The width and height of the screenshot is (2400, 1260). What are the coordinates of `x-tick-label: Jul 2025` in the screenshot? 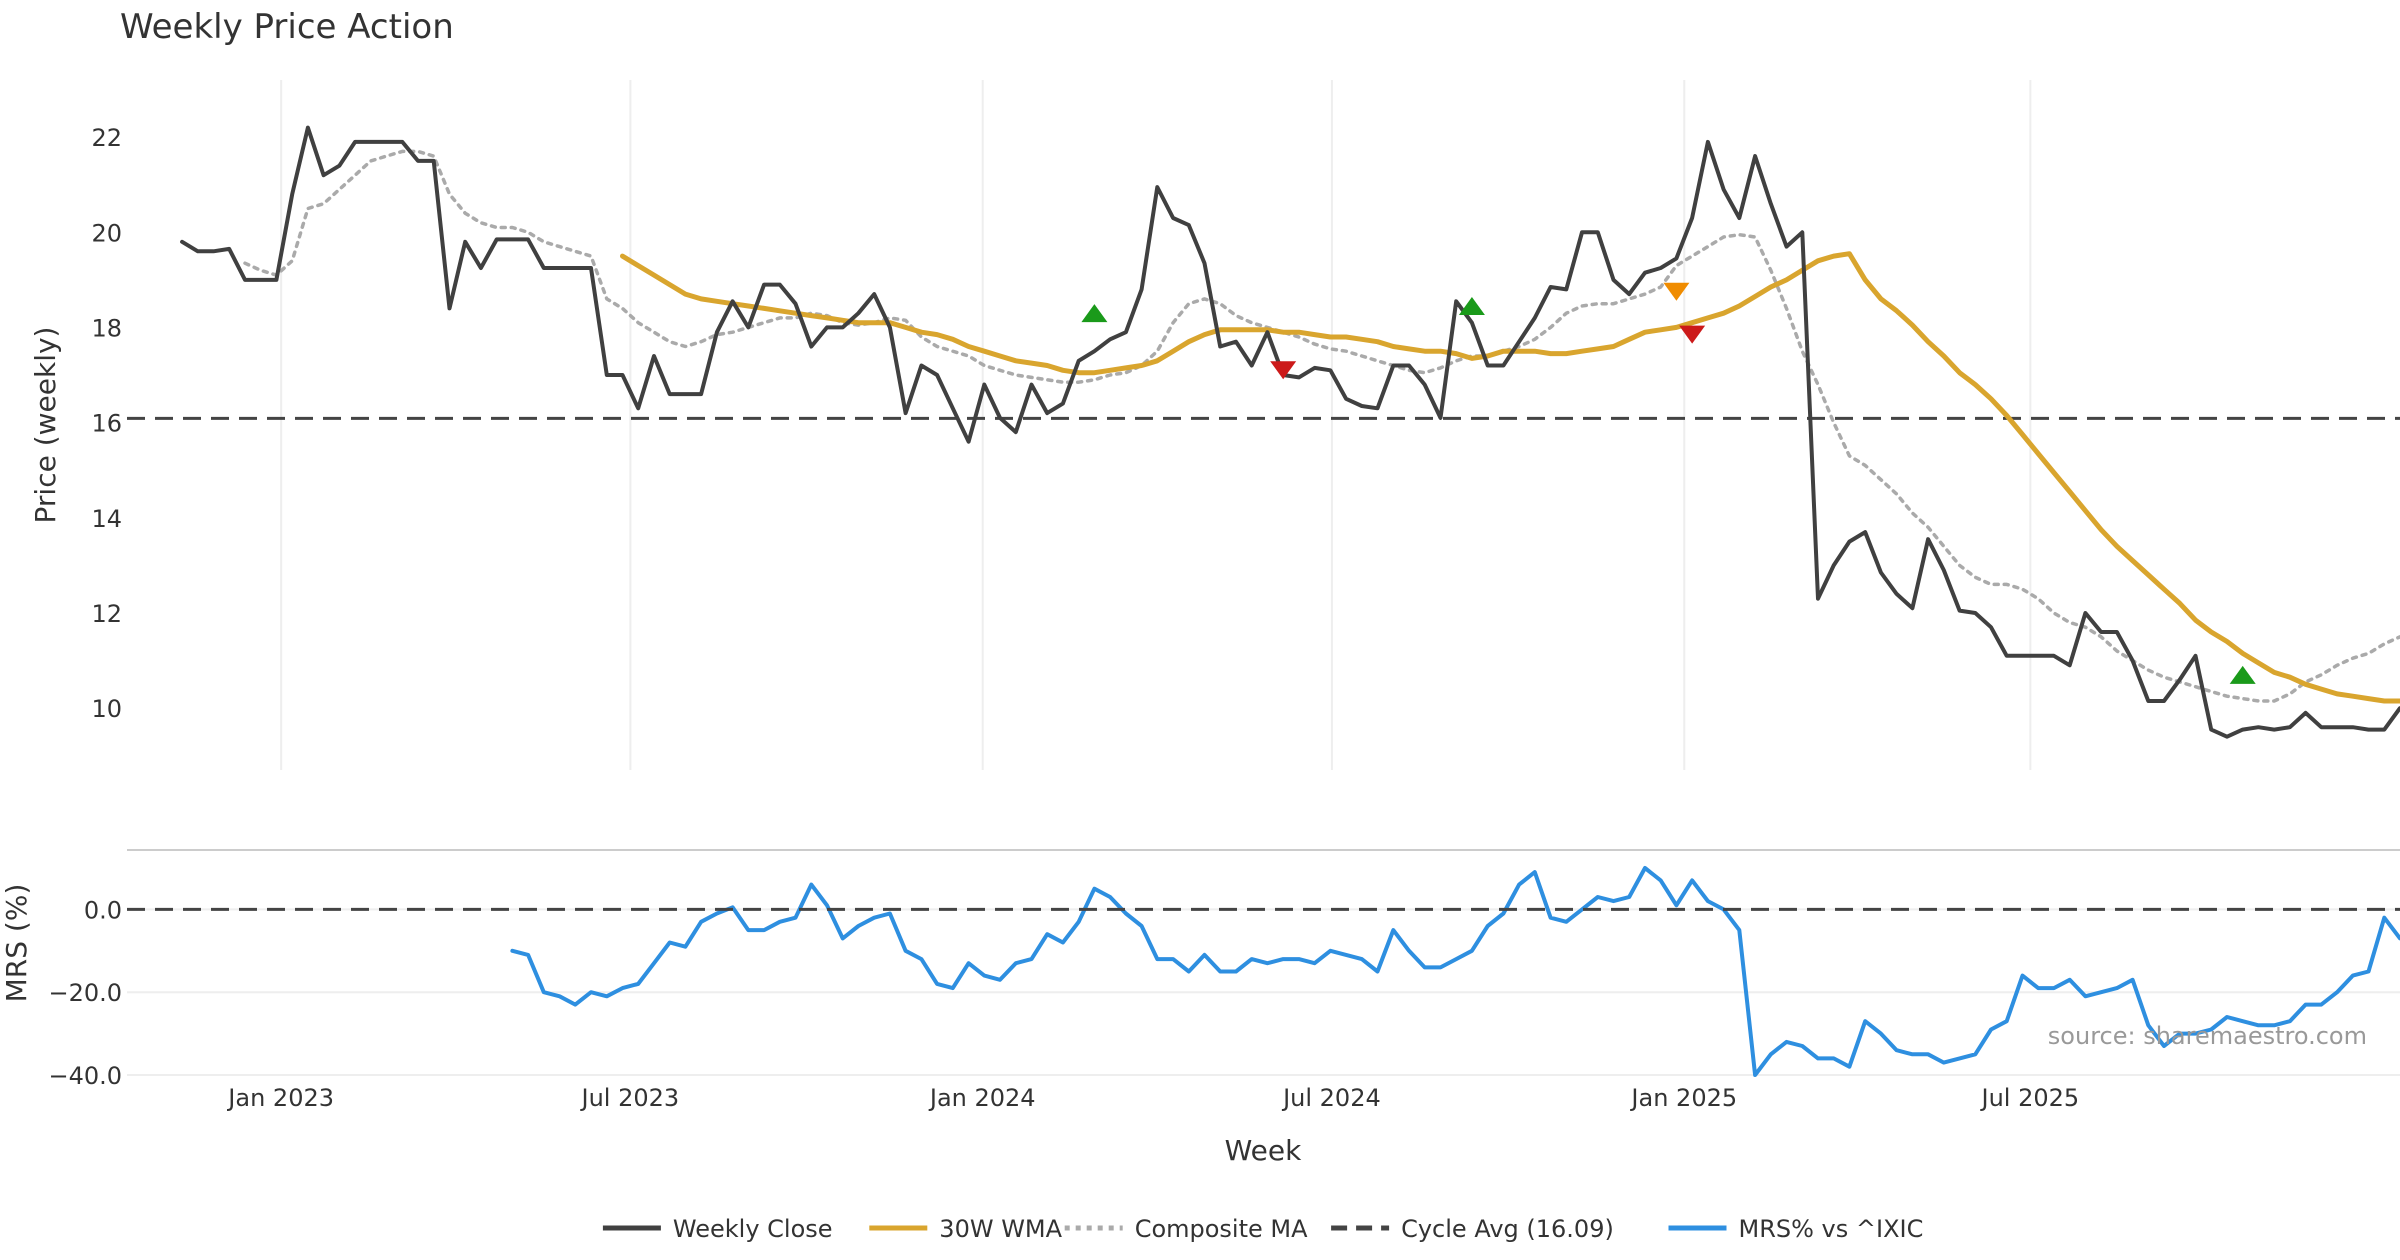 It's located at (2030, 1098).